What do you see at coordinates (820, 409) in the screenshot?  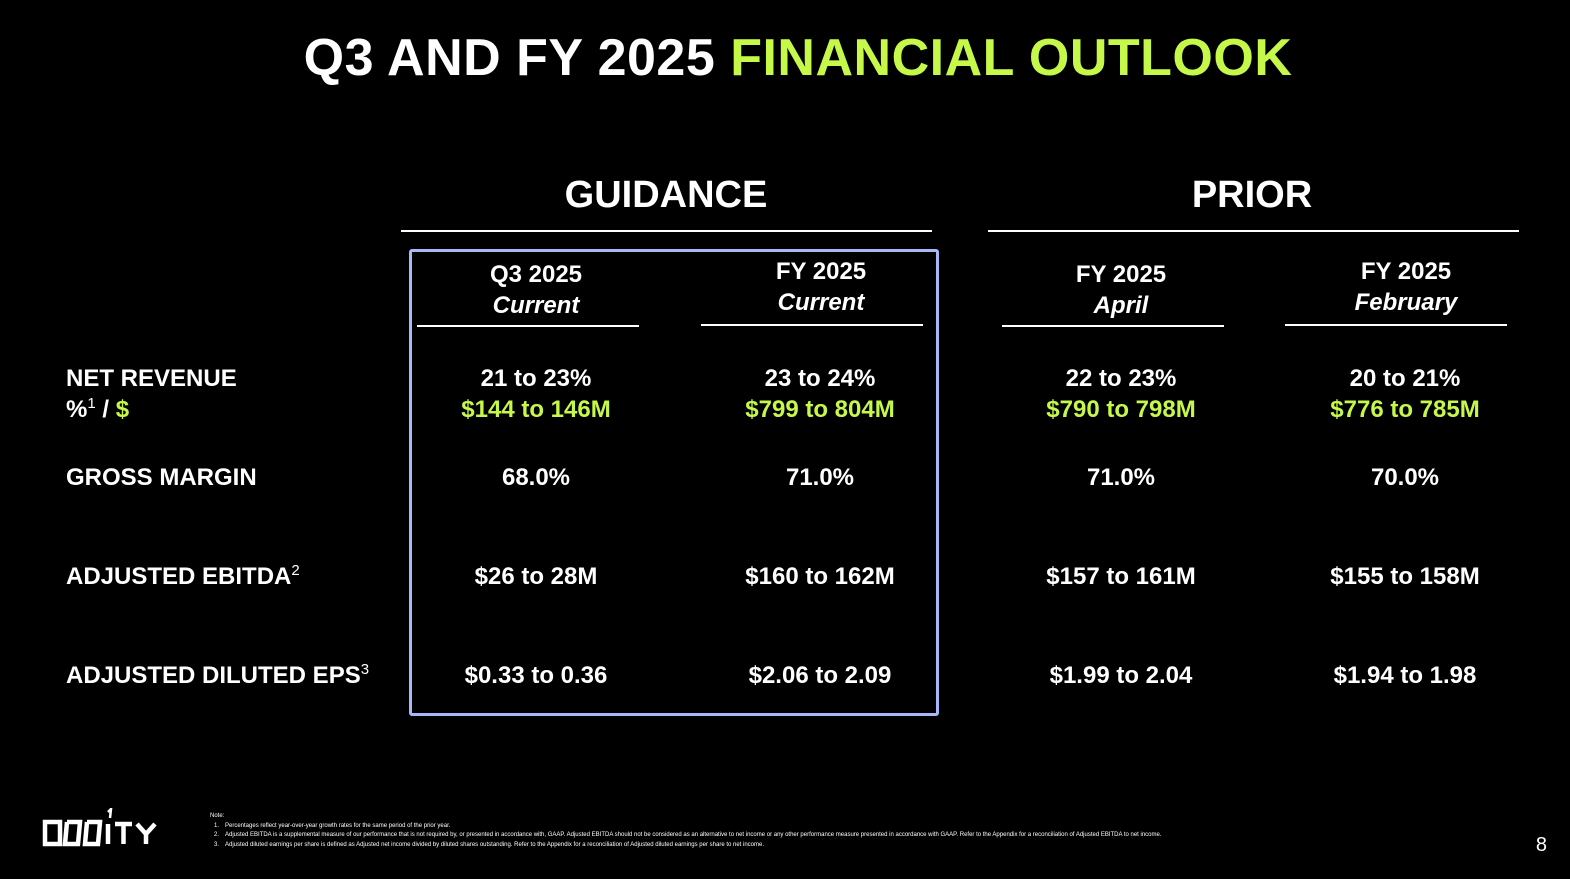 I see `net-revenue-amount: $799 to 804M` at bounding box center [820, 409].